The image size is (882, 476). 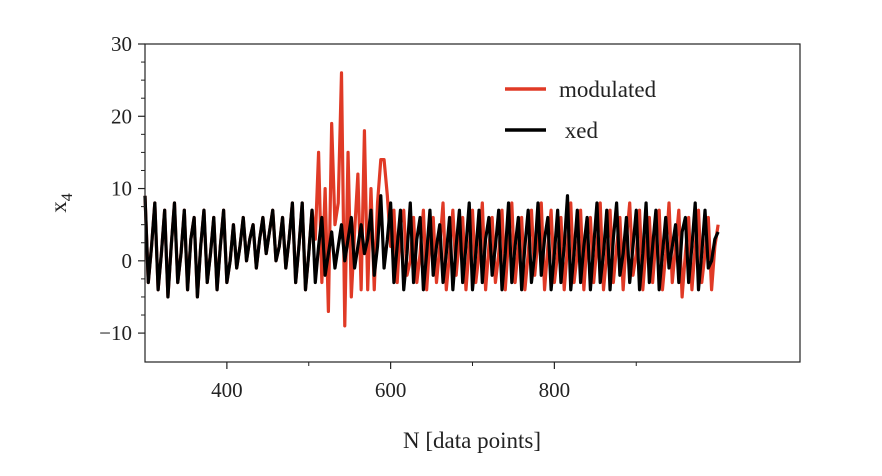 I want to click on x-tick-label: 800, so click(x=555, y=390).